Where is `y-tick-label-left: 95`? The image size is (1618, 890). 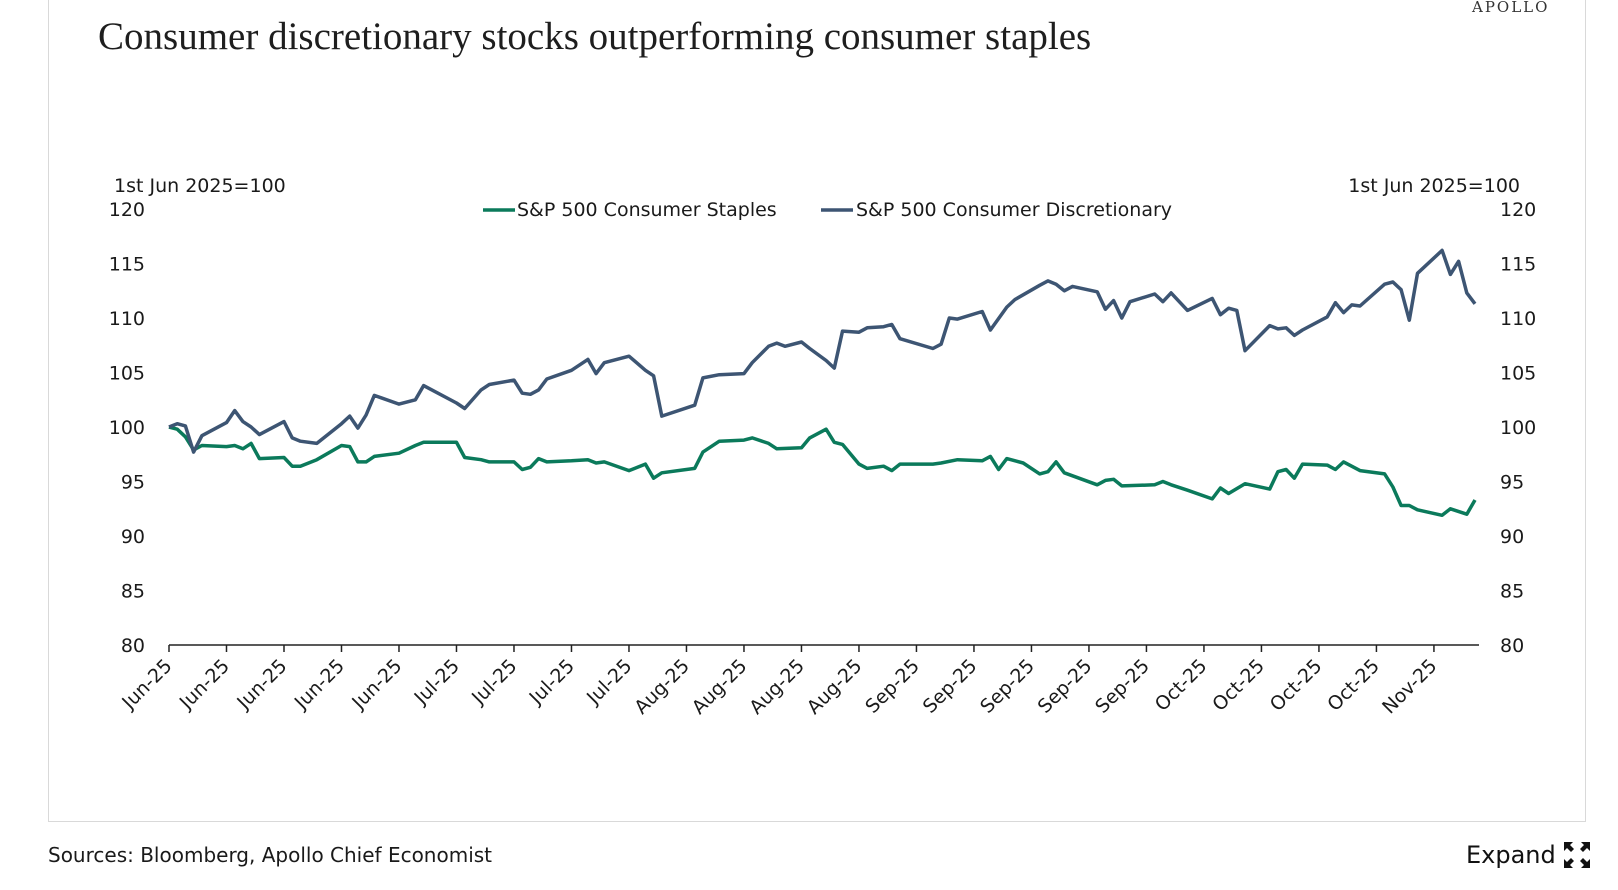
y-tick-label-left: 95 is located at coordinates (133, 483).